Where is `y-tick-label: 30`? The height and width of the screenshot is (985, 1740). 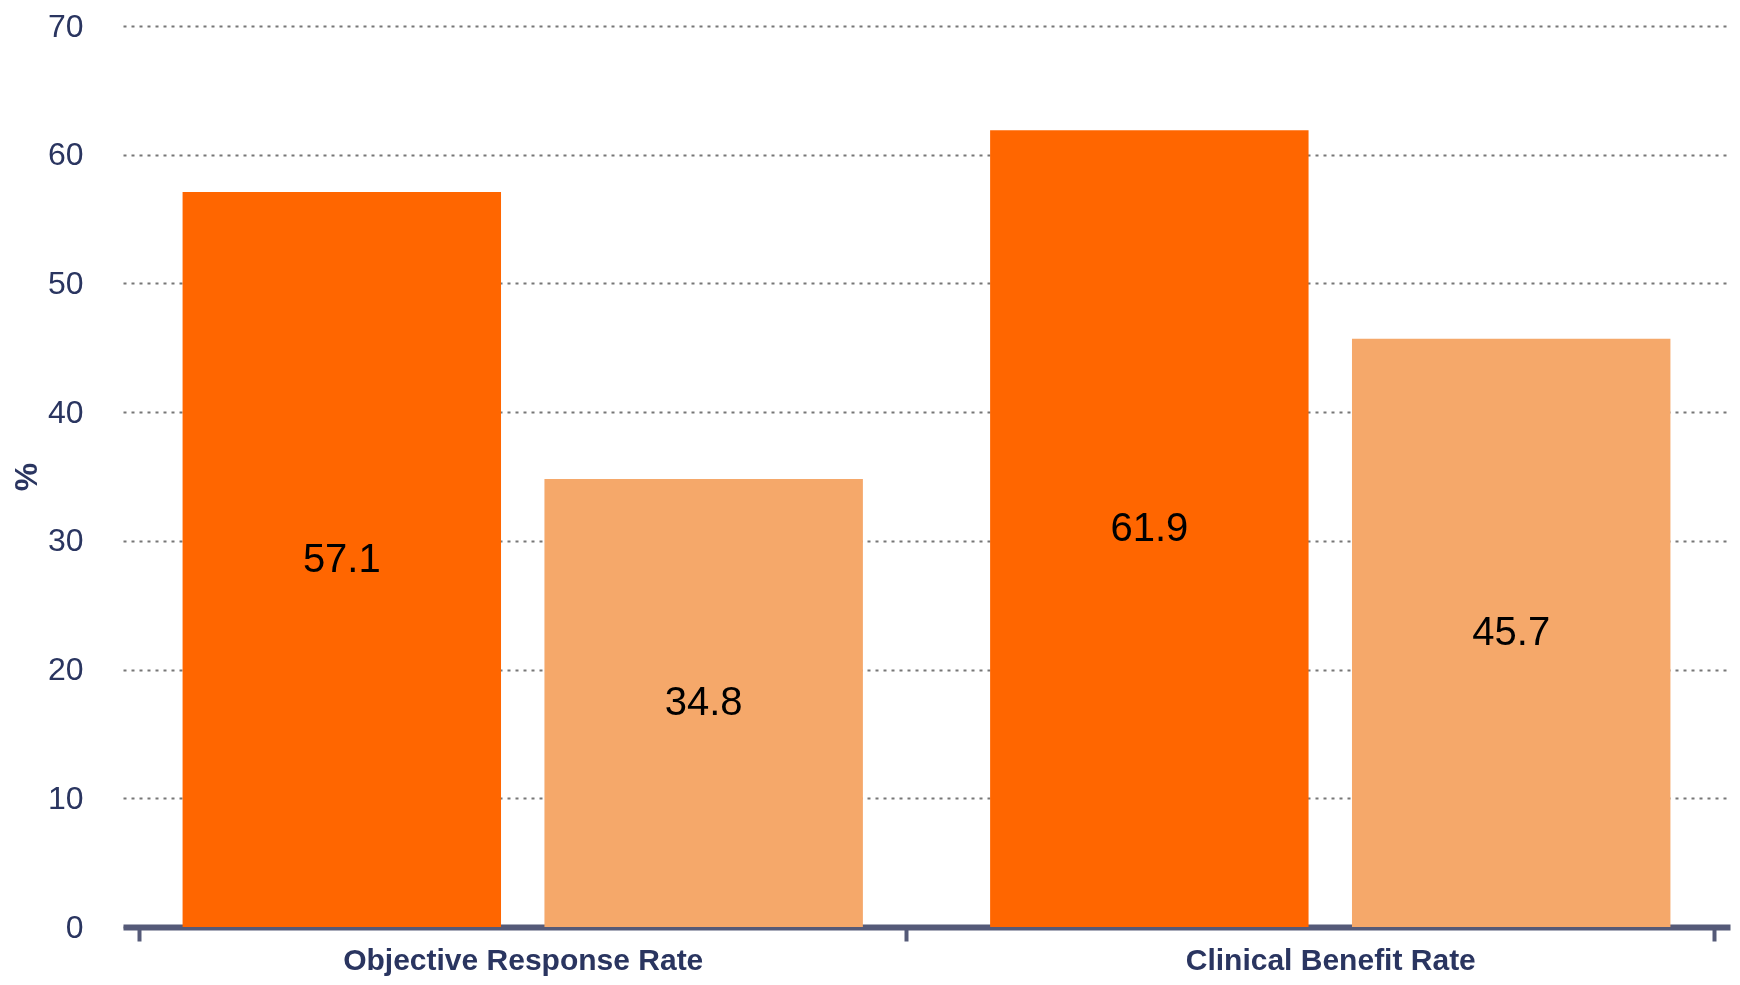
y-tick-label: 30 is located at coordinates (65, 540).